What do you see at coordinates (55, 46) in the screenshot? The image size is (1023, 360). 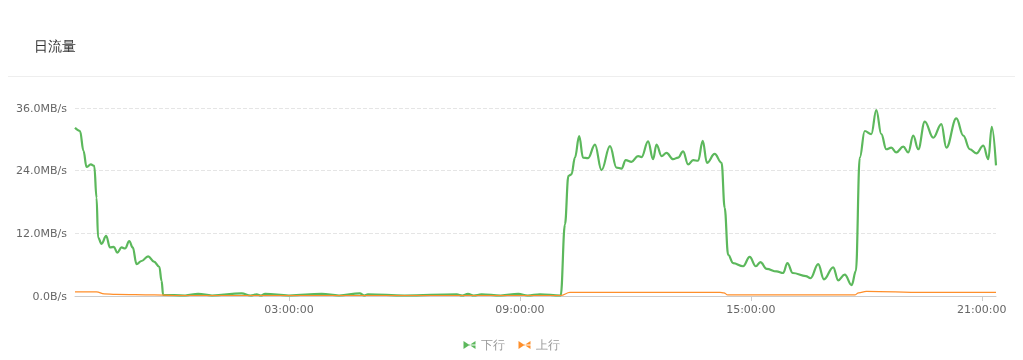 I see `chart-title: 日流量` at bounding box center [55, 46].